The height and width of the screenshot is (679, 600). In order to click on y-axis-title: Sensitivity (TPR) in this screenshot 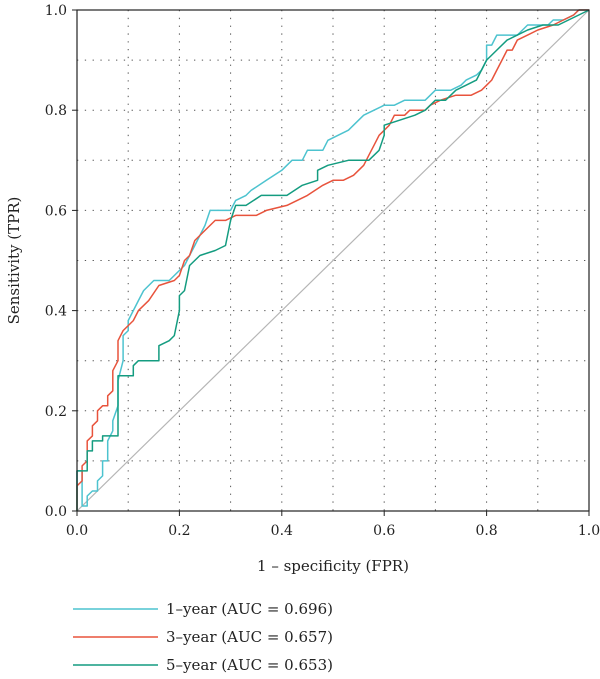, I will do `click(14, 261)`.